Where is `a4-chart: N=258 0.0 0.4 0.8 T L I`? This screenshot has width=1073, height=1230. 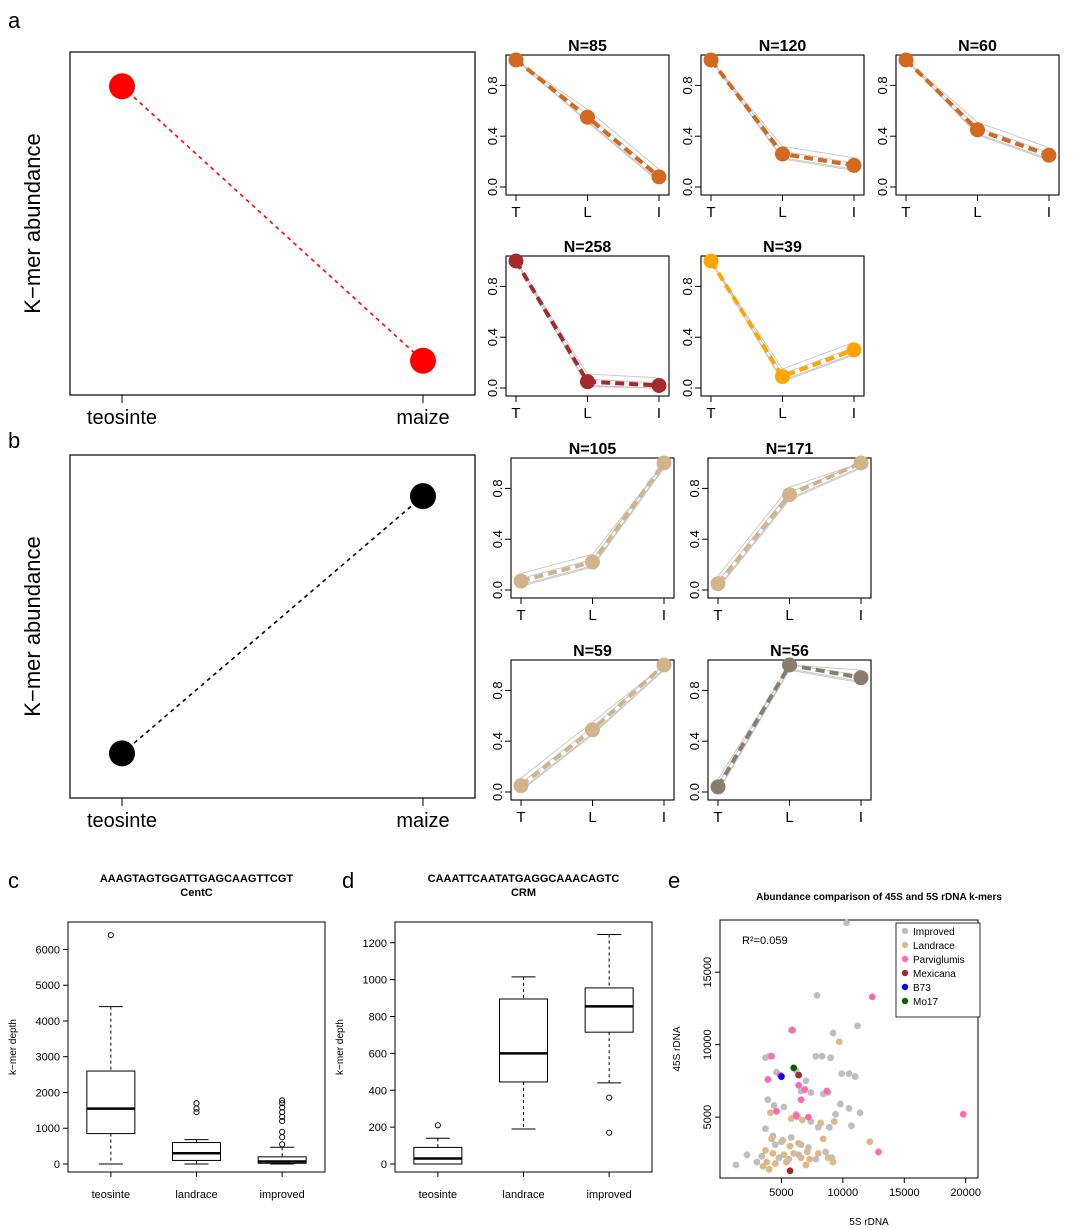 a4-chart: N=258 0.0 0.4 0.8 T L I is located at coordinates (577, 330).